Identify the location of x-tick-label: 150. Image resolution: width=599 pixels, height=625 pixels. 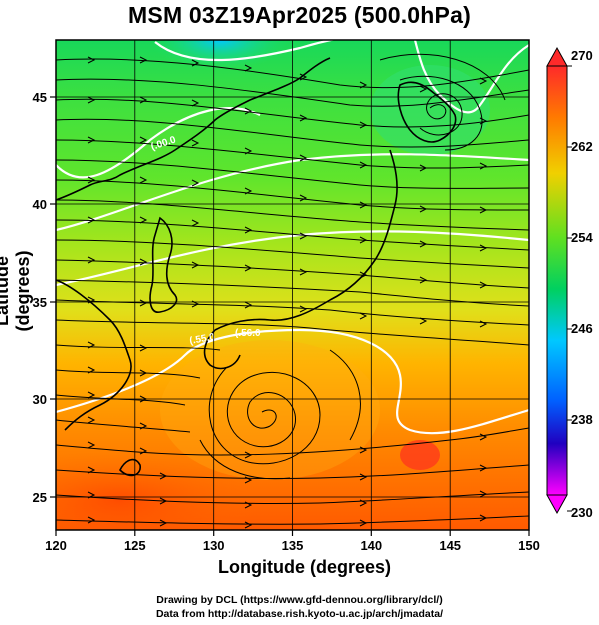
(529, 545).